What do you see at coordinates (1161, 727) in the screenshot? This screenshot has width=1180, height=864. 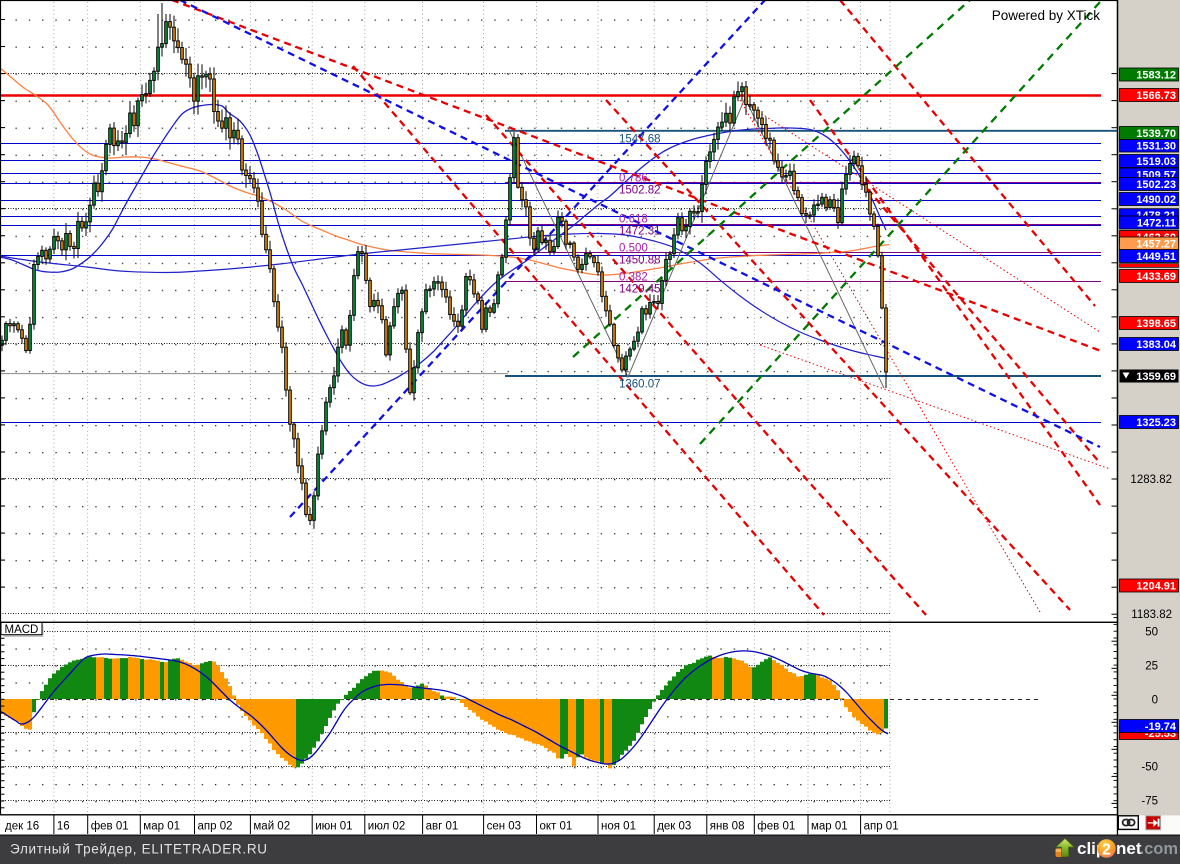 I see `svg-text: -19.74` at bounding box center [1161, 727].